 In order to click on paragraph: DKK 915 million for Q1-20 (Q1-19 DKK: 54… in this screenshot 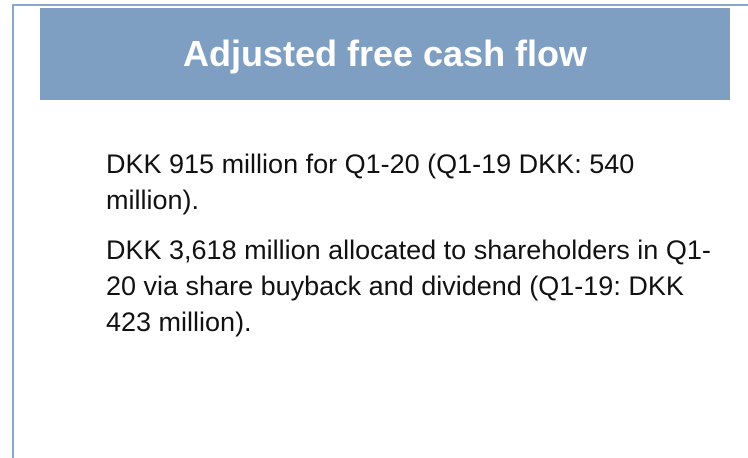, I will do `click(370, 182)`.